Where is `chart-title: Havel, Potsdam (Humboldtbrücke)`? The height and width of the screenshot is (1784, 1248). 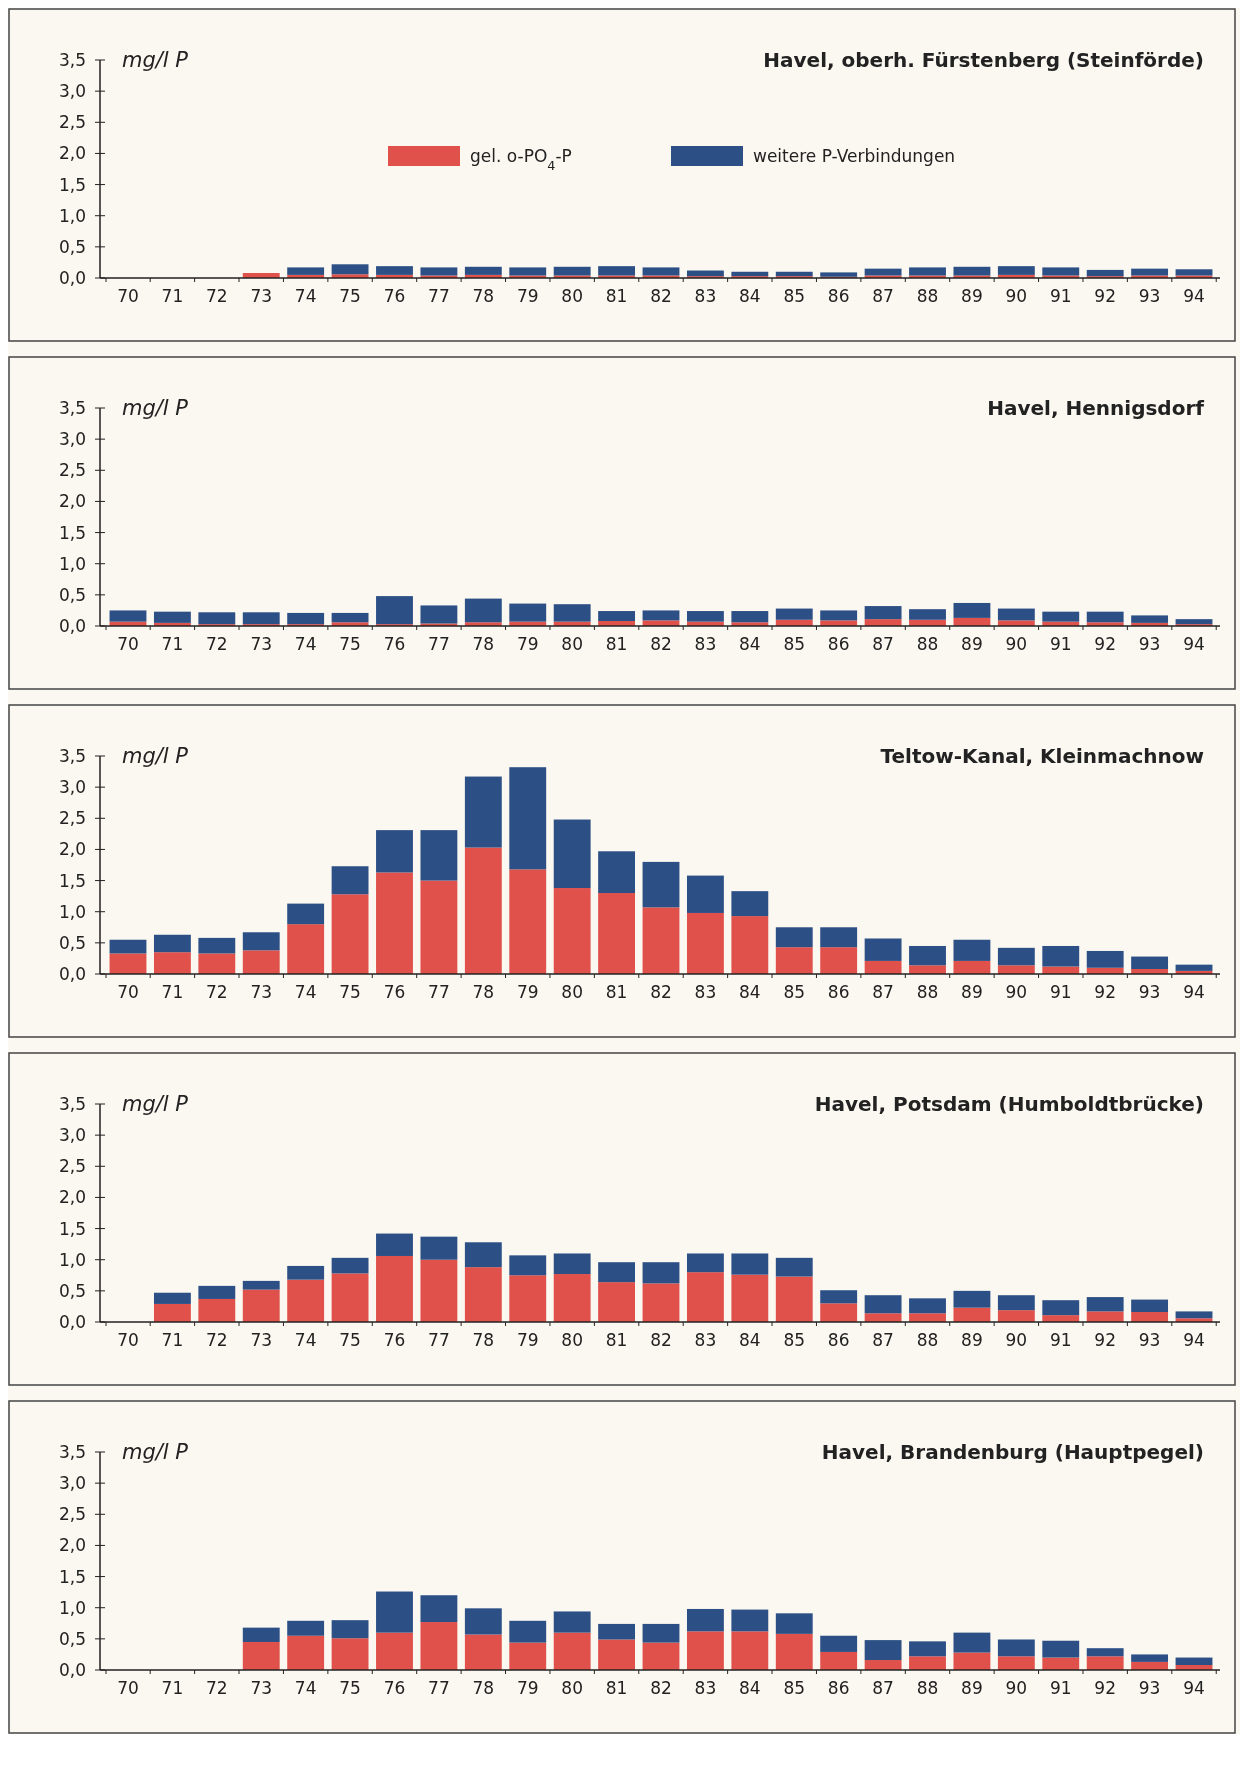 chart-title: Havel, Potsdam (Humboldtbrücke) is located at coordinates (1009, 1104).